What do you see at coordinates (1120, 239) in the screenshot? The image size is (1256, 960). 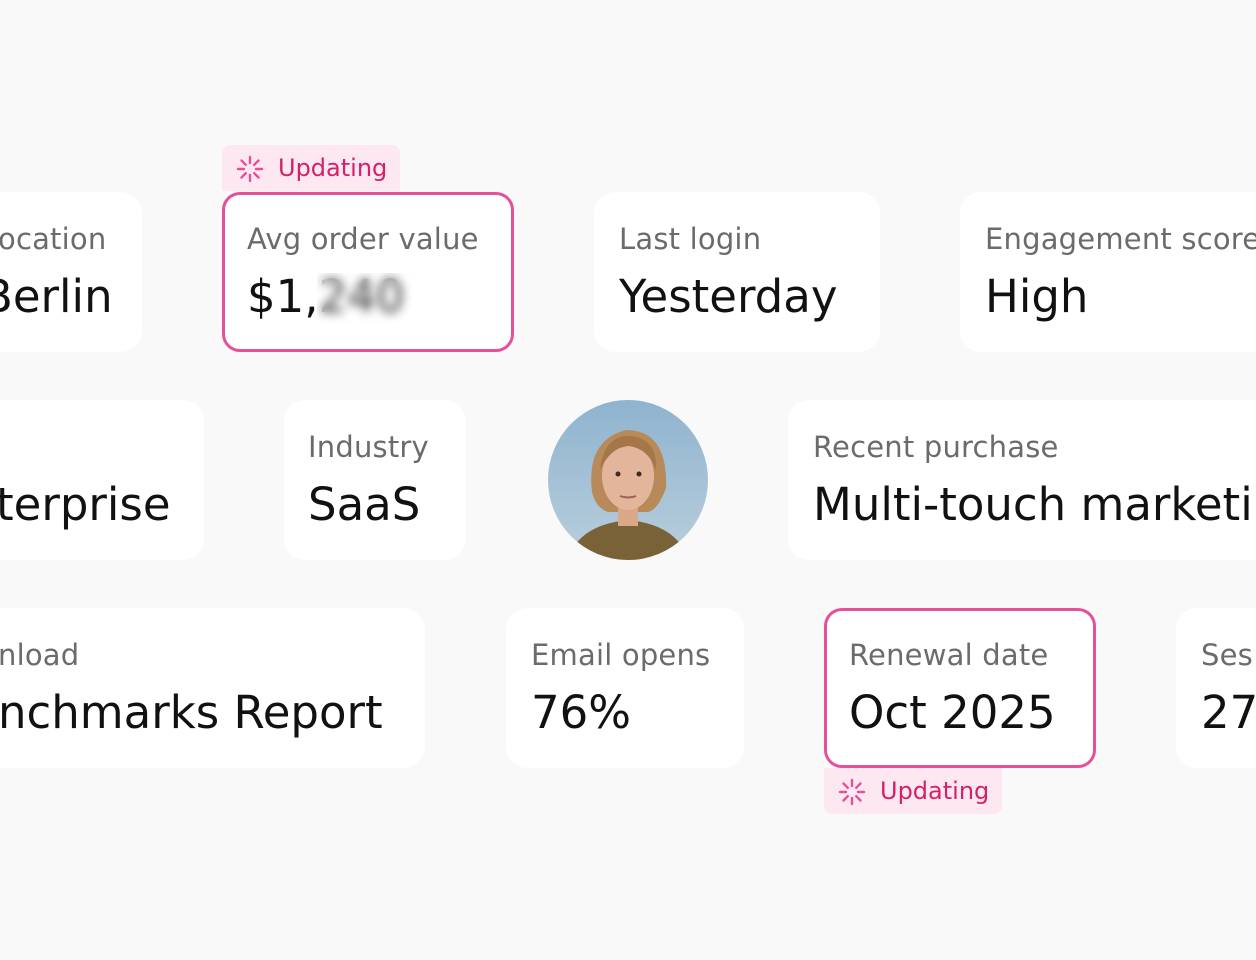 I see `card-label: Engagement score` at bounding box center [1120, 239].